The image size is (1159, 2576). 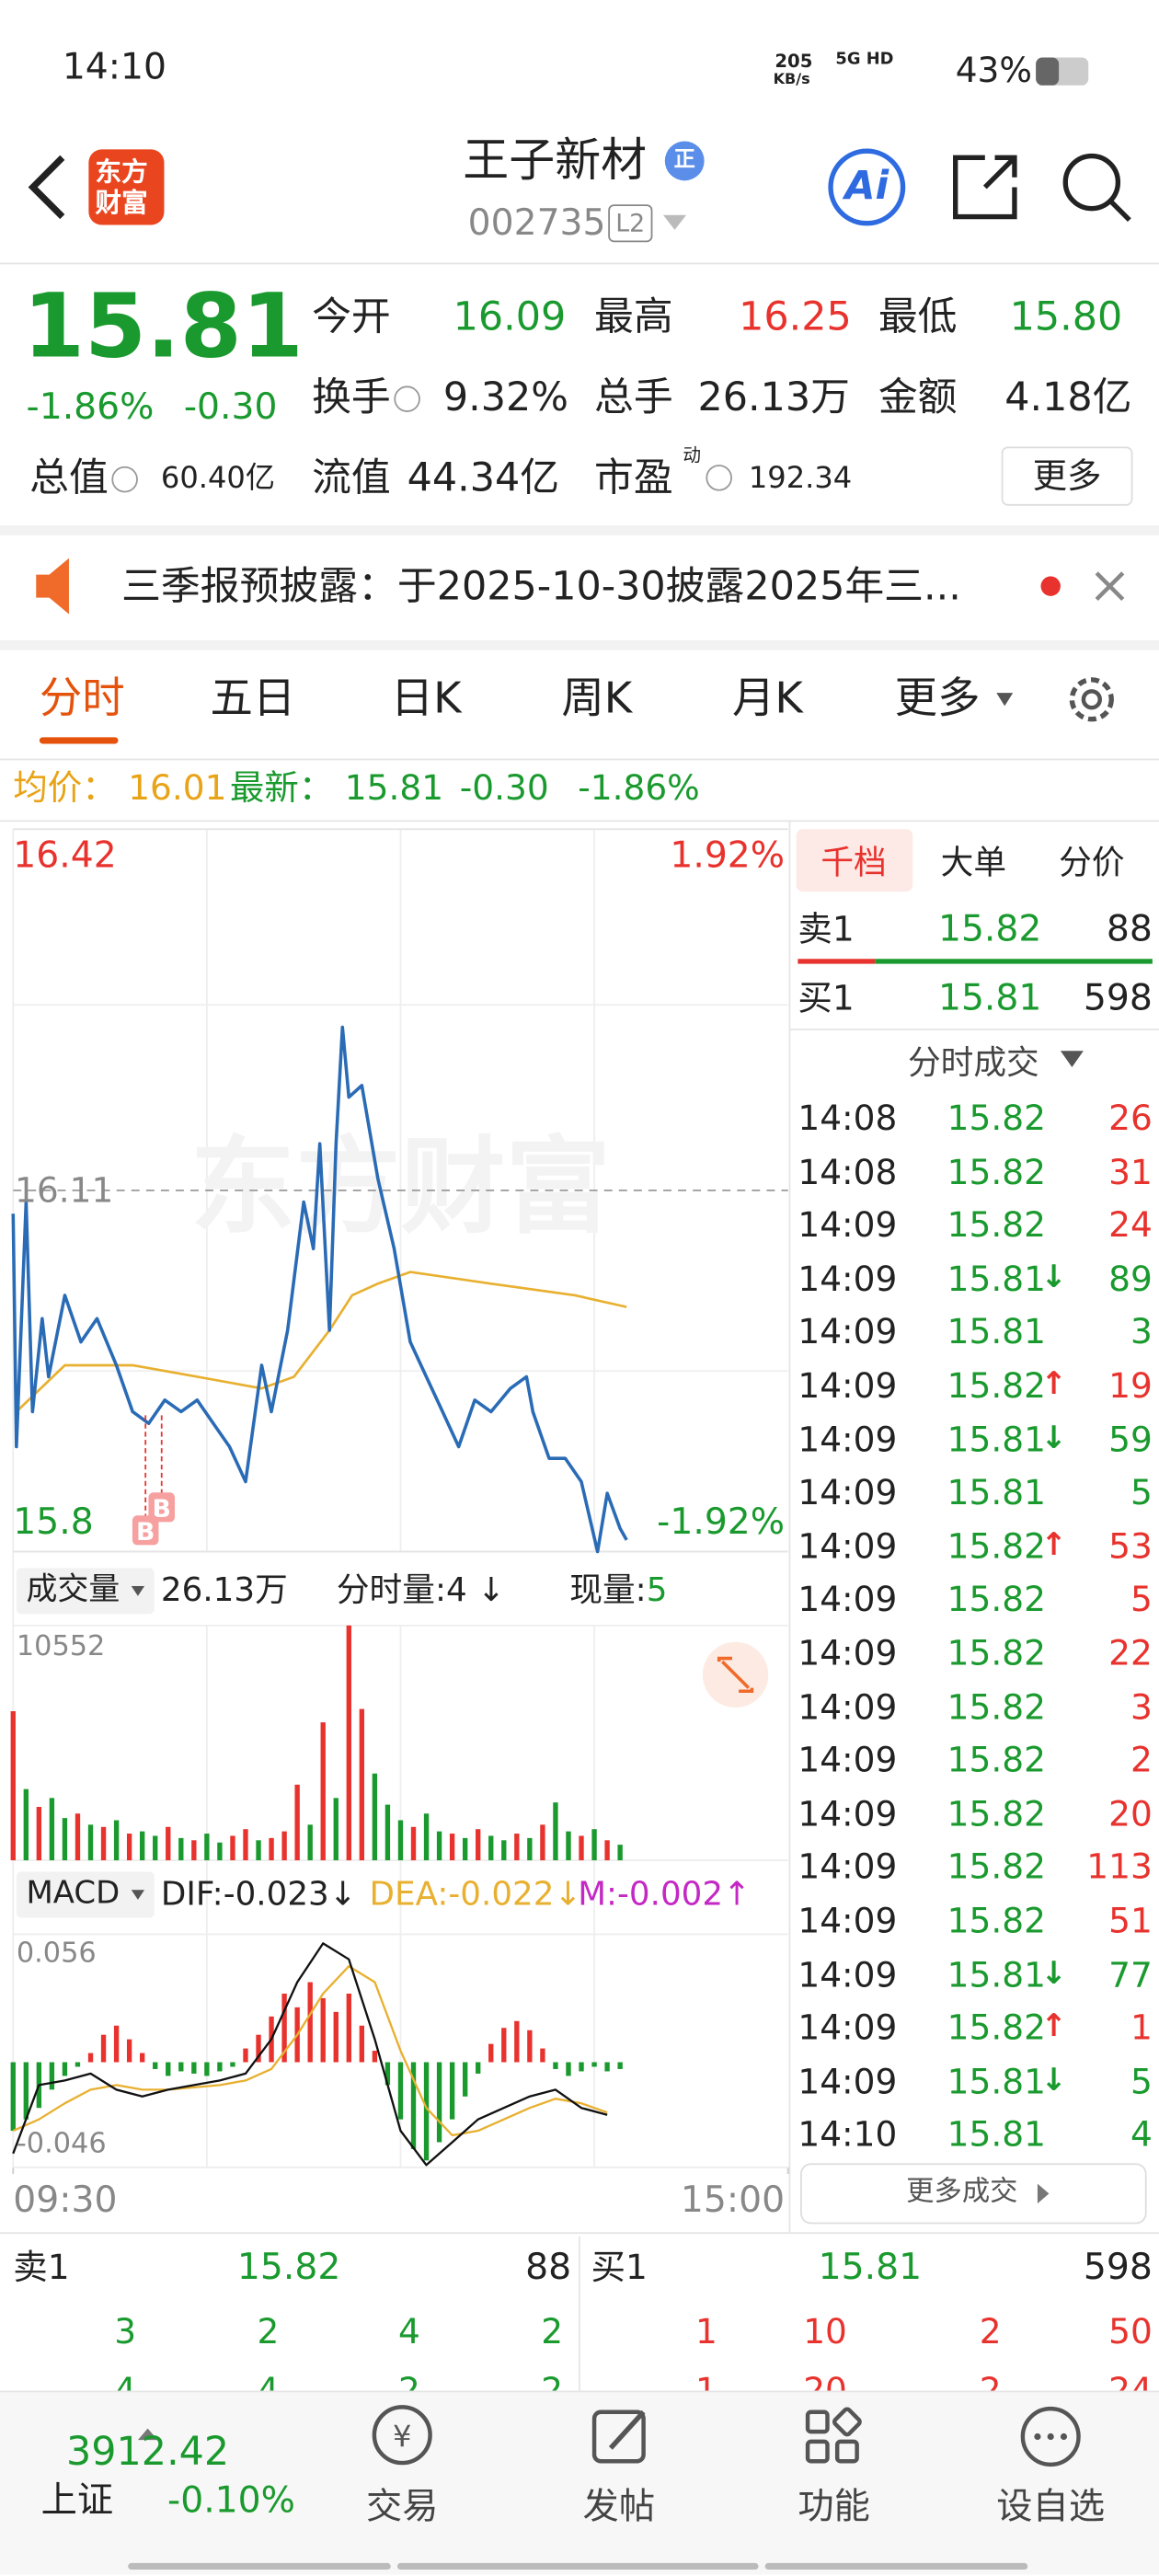 I want to click on back-icon, so click(x=46, y=187).